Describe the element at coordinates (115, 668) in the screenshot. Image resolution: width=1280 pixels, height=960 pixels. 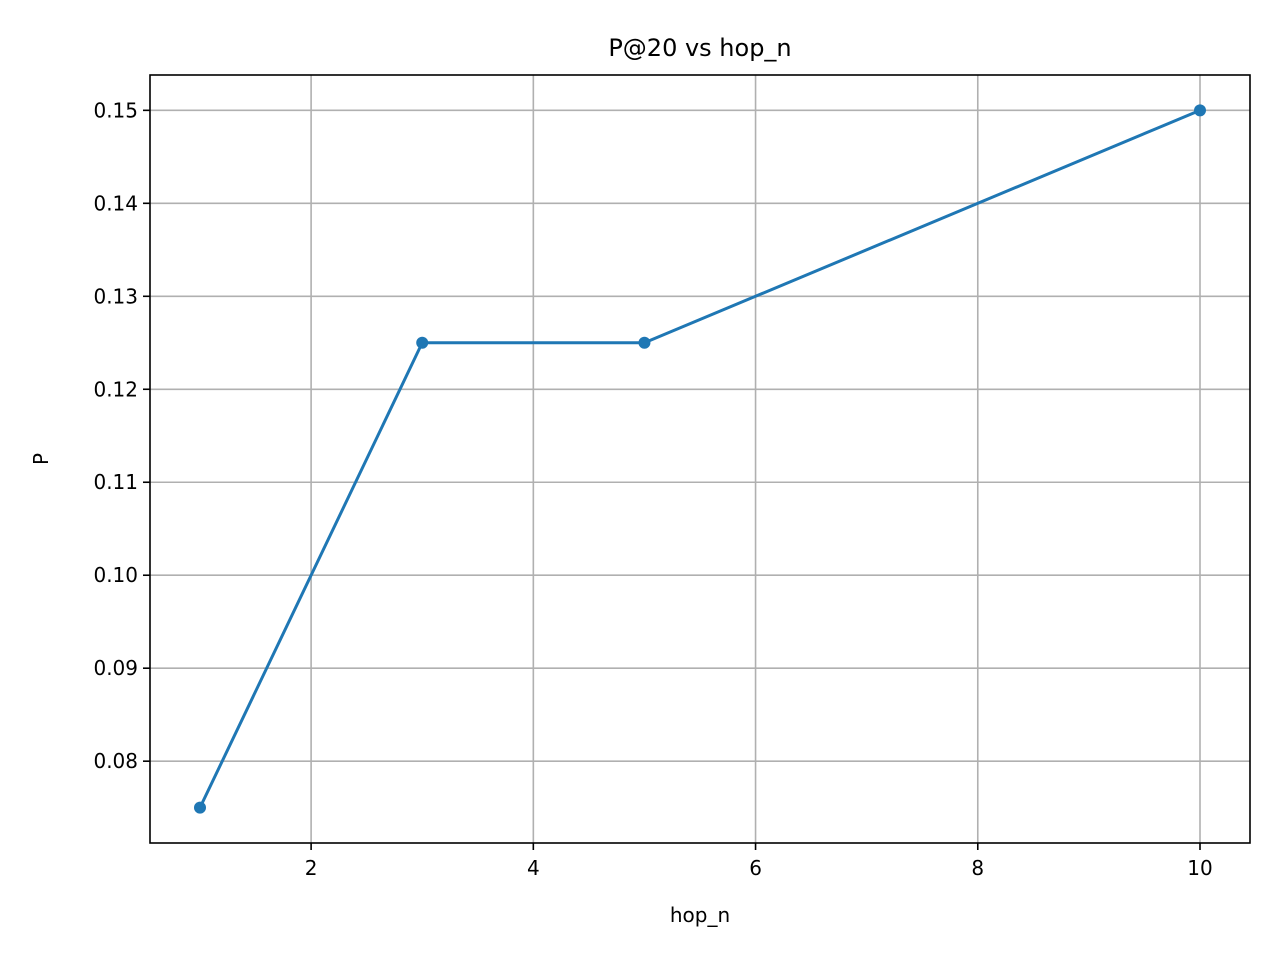
I see `y-tick-label: 0.09` at that location.